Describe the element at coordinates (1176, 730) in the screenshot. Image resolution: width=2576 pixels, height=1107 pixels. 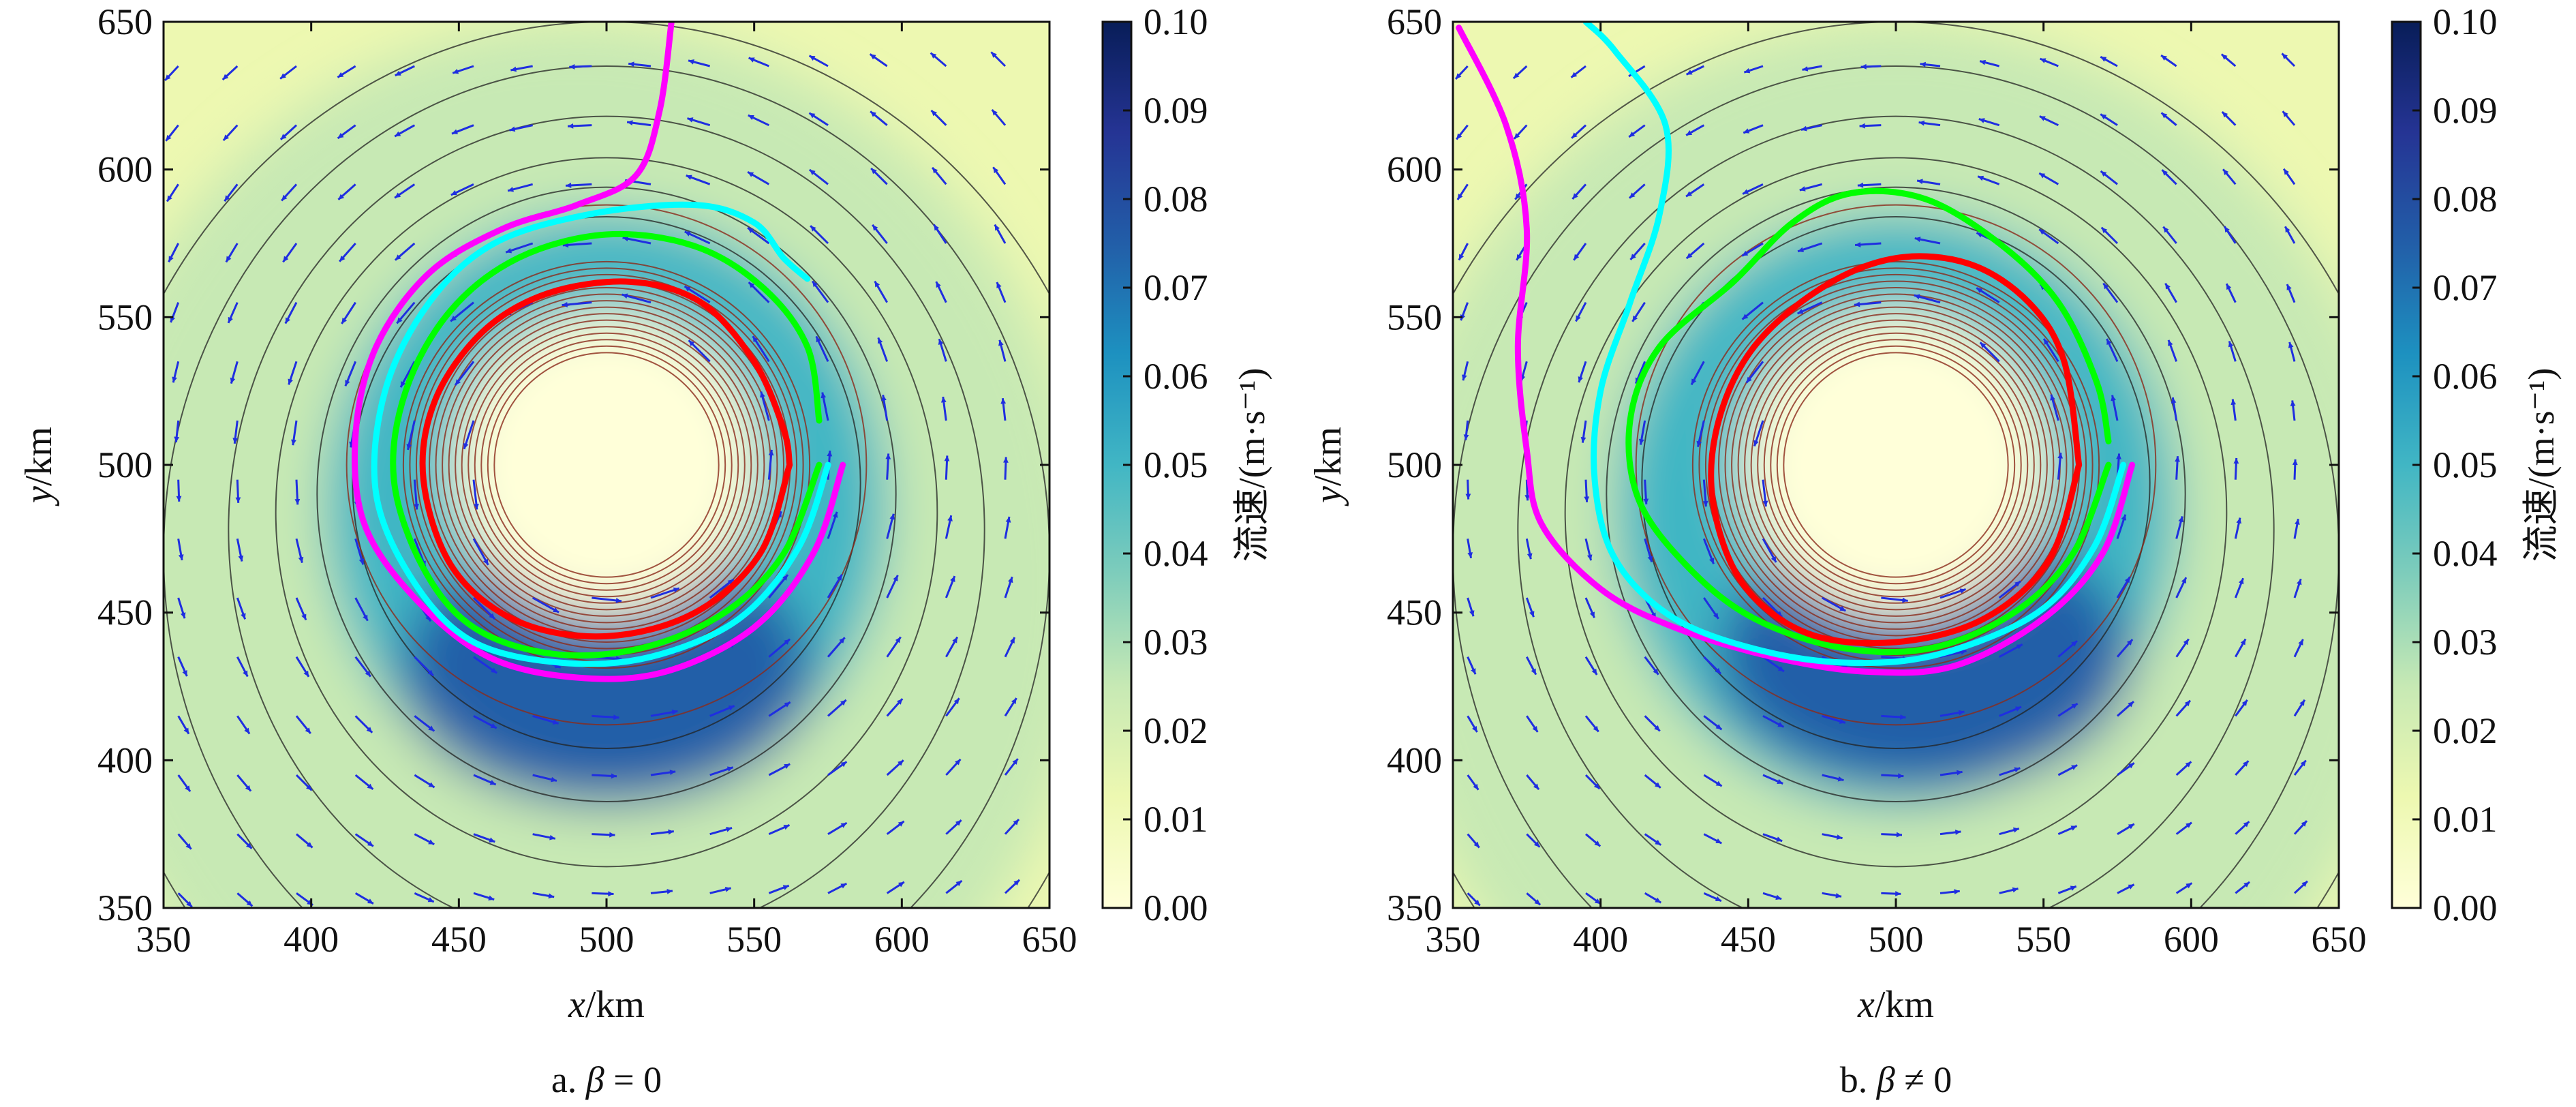
I see `colorbar-tick-label: 0.02` at that location.